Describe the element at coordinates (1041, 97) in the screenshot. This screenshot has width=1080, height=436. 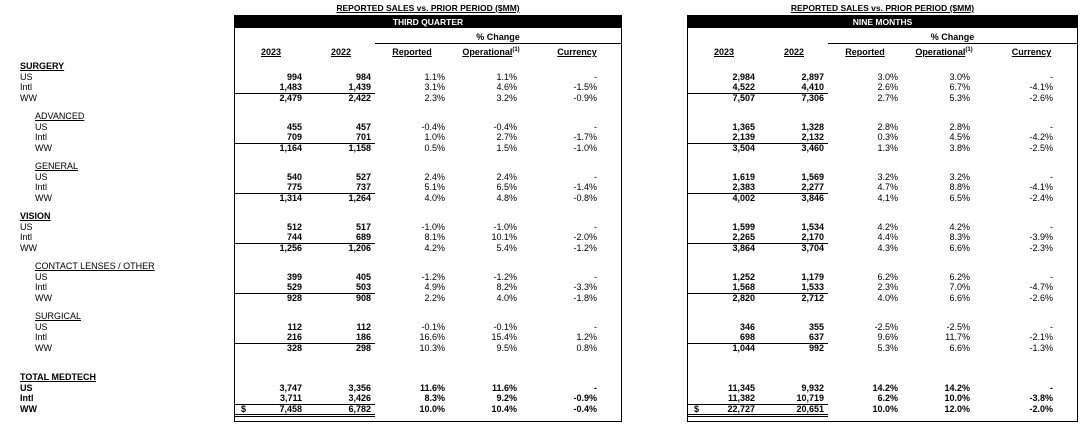
I see `pct-value: -2.6%` at that location.